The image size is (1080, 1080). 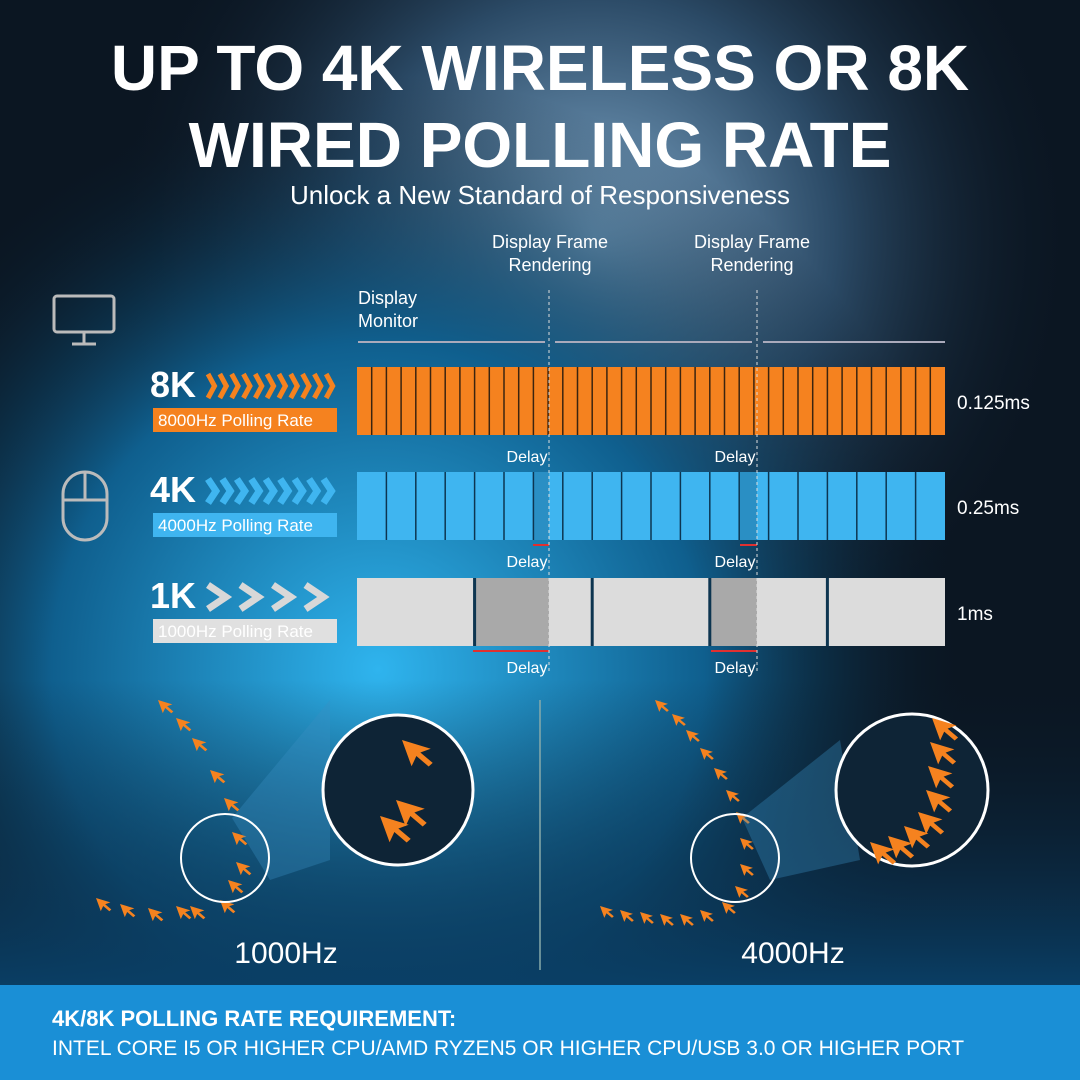 I want to click on footer-heading: 4K/8K POLLING RATE REQUIREMENT:, so click(x=254, y=1018).